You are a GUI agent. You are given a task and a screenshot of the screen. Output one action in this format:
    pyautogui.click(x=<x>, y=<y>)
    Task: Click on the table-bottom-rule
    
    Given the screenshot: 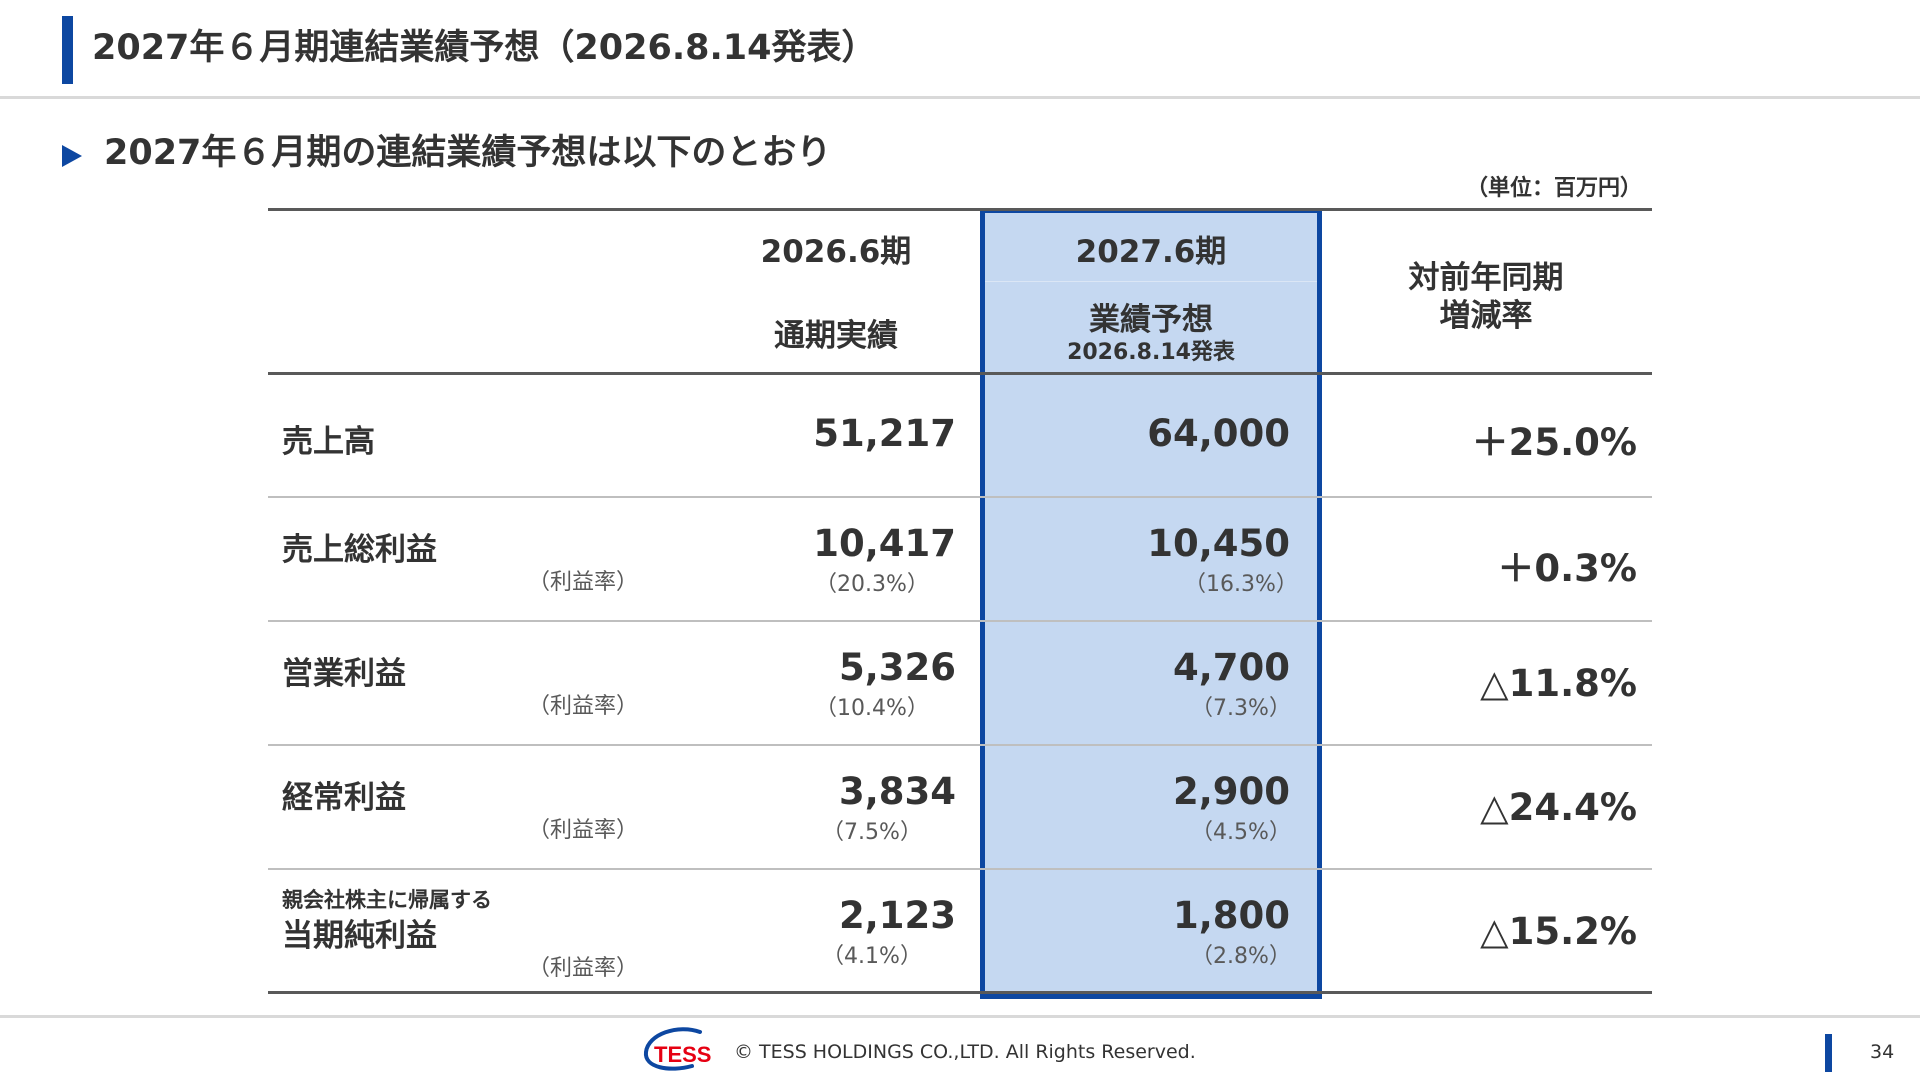 What is the action you would take?
    pyautogui.click(x=960, y=992)
    